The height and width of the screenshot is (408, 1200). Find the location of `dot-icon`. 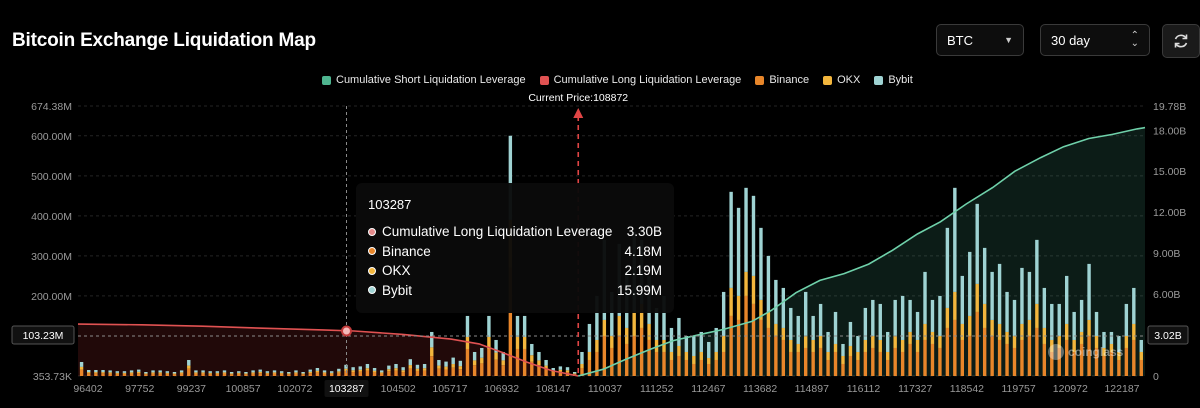

dot-icon is located at coordinates (372, 251).